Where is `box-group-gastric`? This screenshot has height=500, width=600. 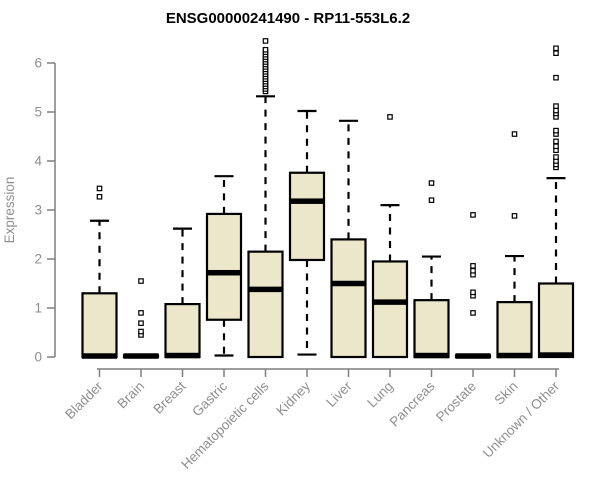 box-group-gastric is located at coordinates (224, 266).